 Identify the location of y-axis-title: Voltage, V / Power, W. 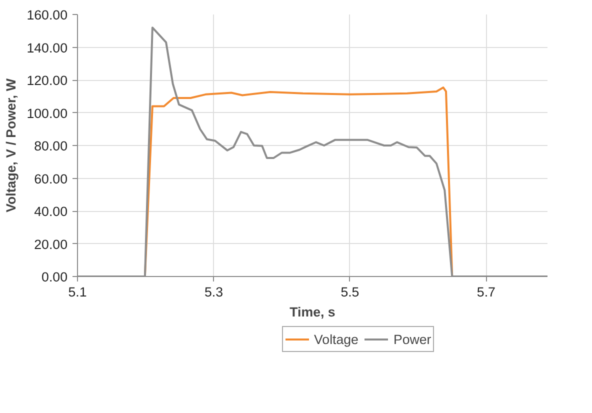
(11, 145).